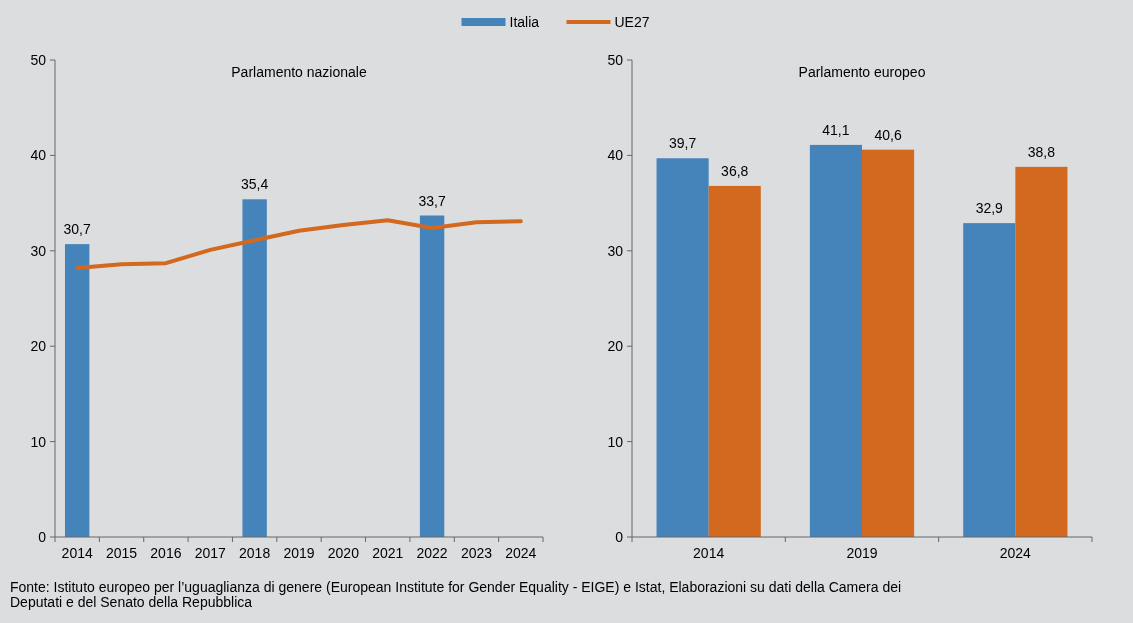 The width and height of the screenshot is (1133, 623). I want to click on x-tick-label: 2022, so click(432, 553).